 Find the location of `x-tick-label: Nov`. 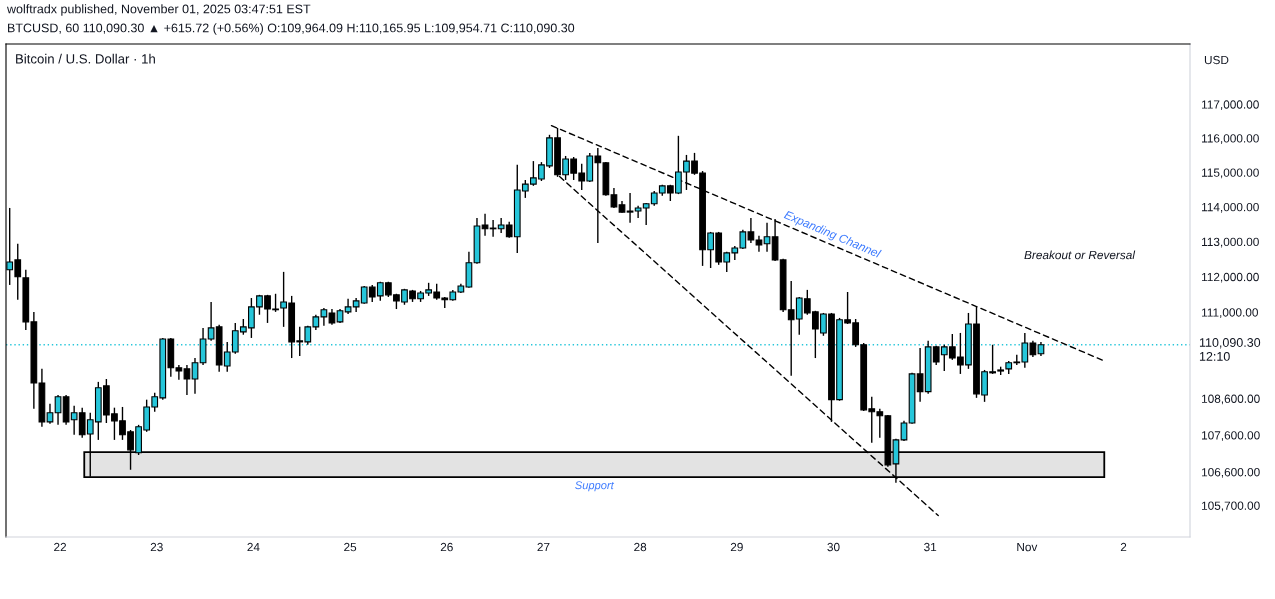

x-tick-label: Nov is located at coordinates (1027, 547).